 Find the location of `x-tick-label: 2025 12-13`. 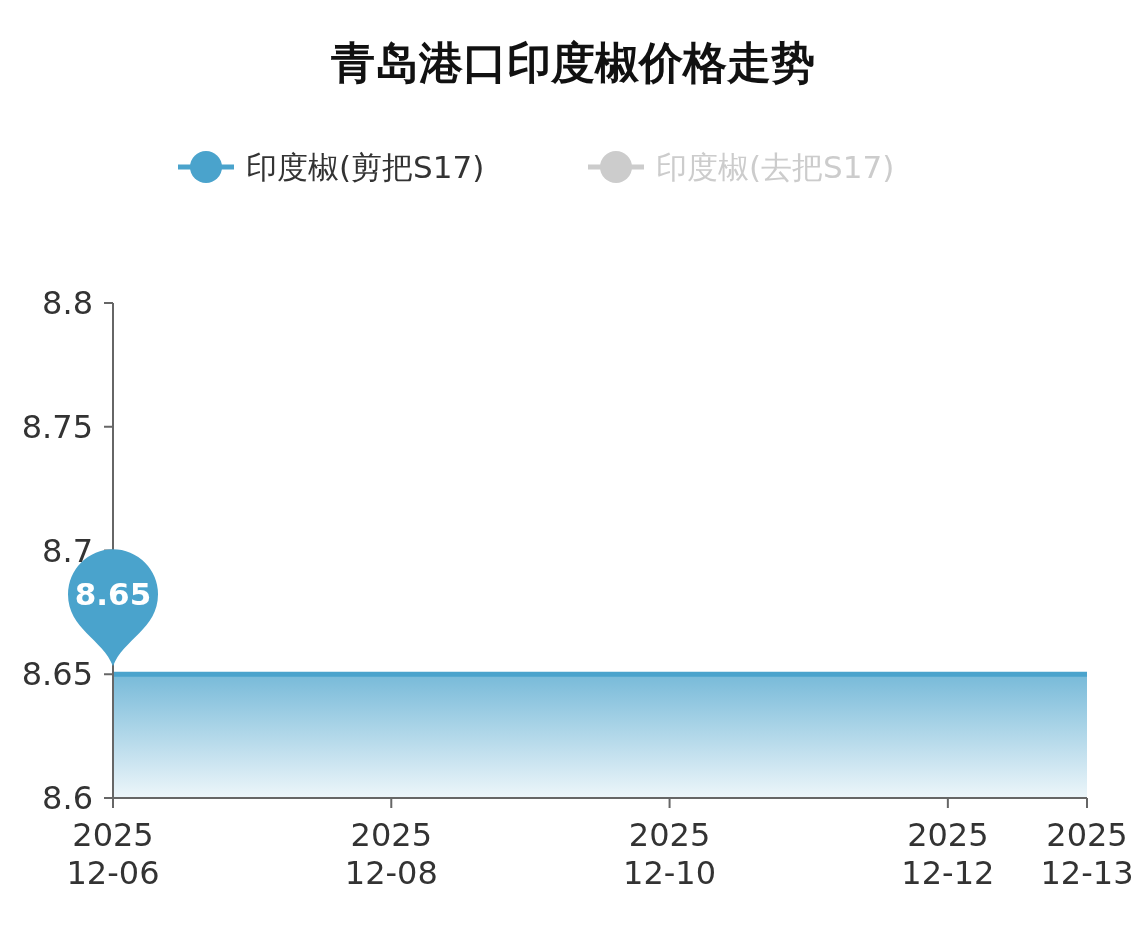

x-tick-label: 2025 12-13 is located at coordinates (1087, 854).